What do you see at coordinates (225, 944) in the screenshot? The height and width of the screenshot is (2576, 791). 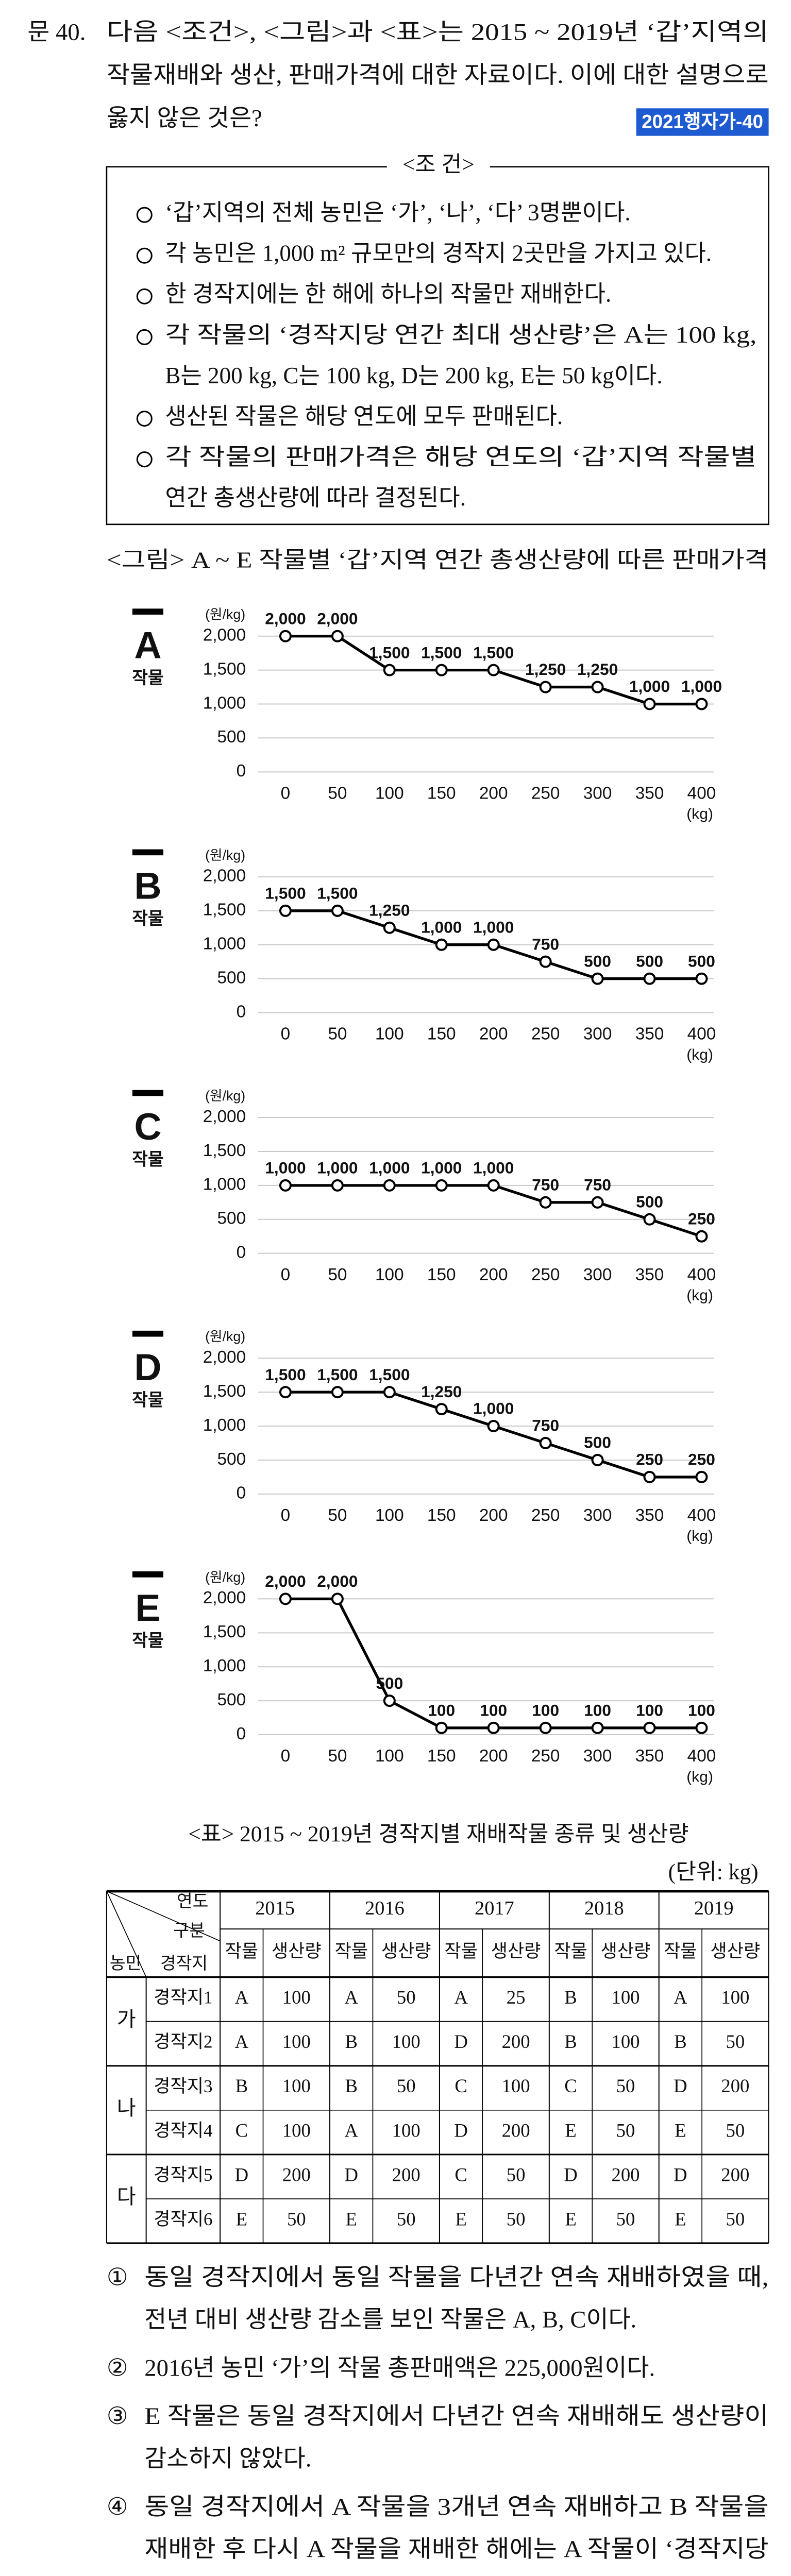 I see `y-tick-label: 1,000` at bounding box center [225, 944].